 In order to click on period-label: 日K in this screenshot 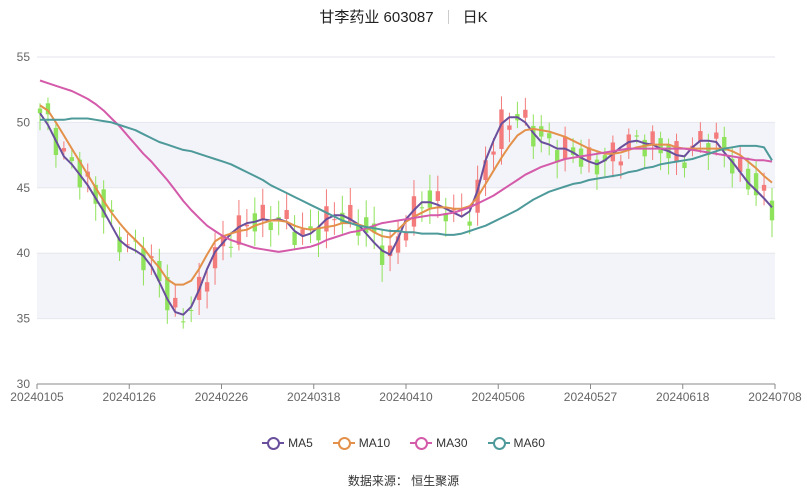, I will do `click(475, 17)`.